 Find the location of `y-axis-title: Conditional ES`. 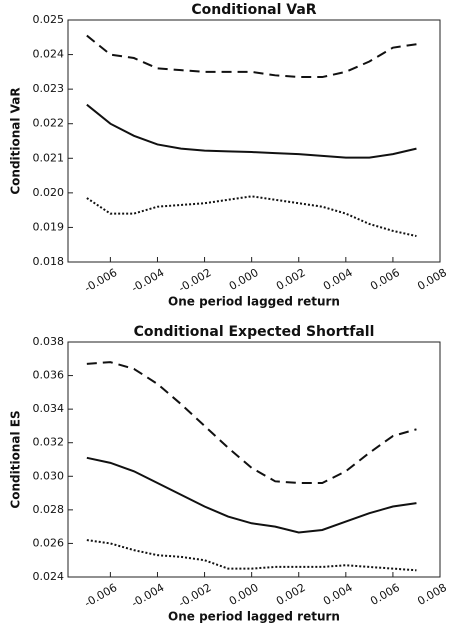

y-axis-title: Conditional ES is located at coordinates (16, 459).